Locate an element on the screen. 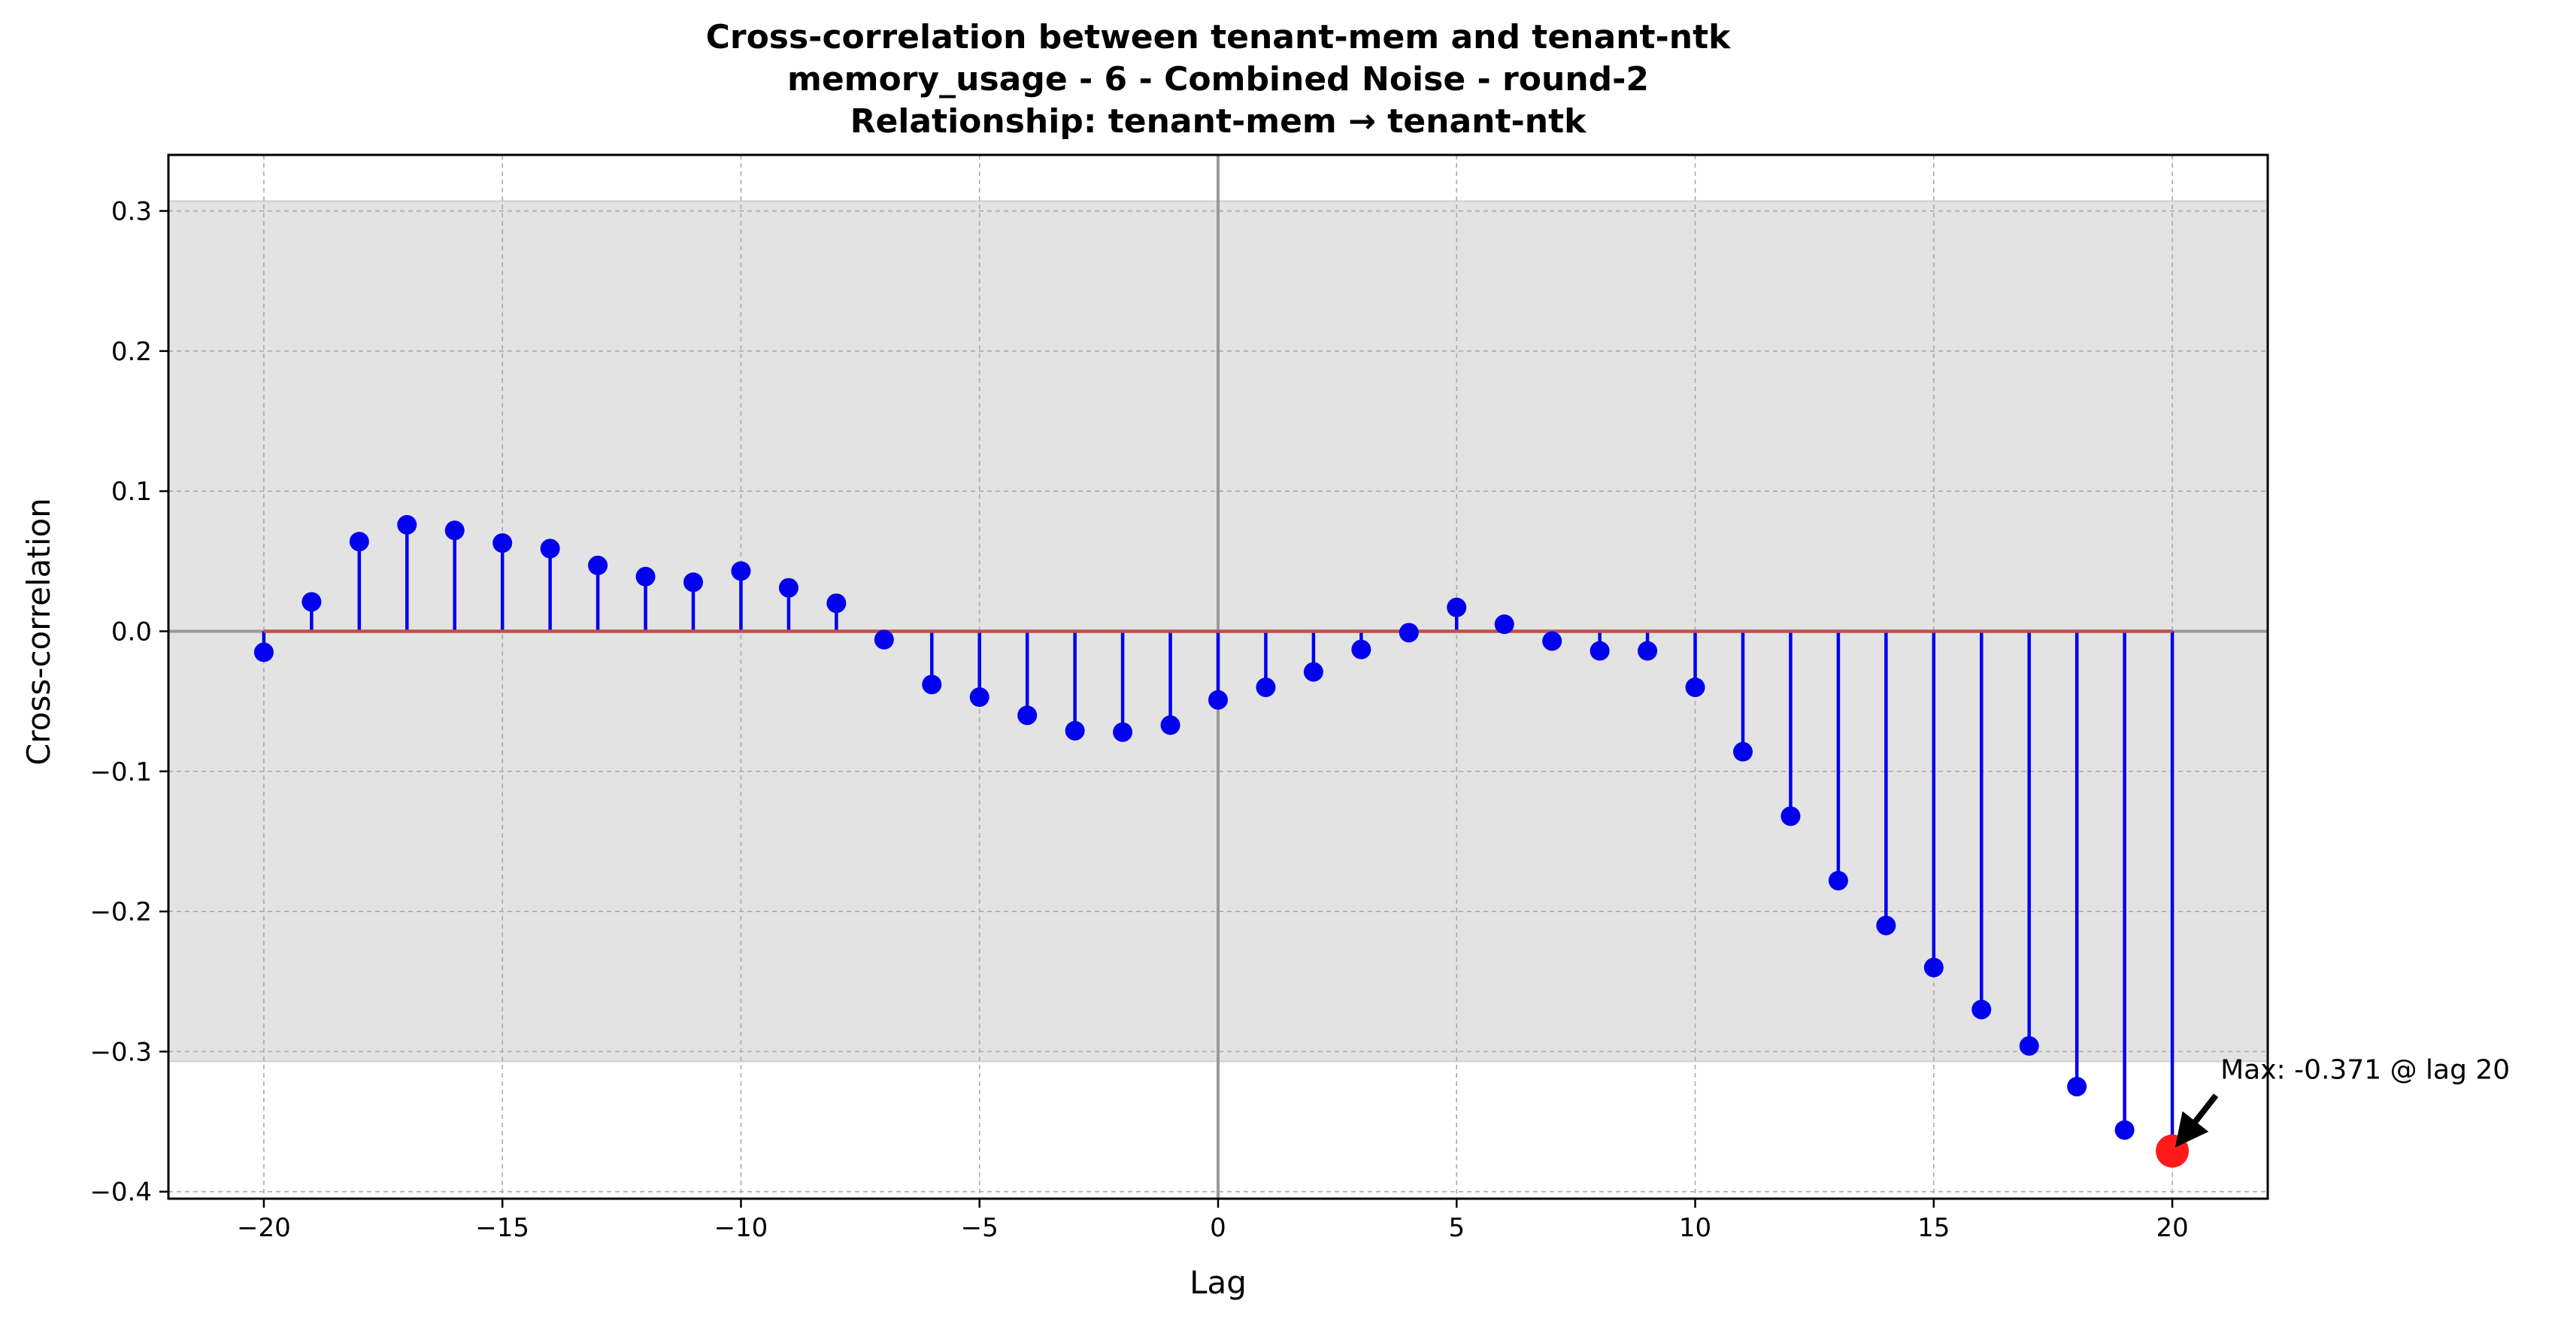 This screenshot has width=2576, height=1322. x-axis-label: Lag is located at coordinates (1218, 1282).